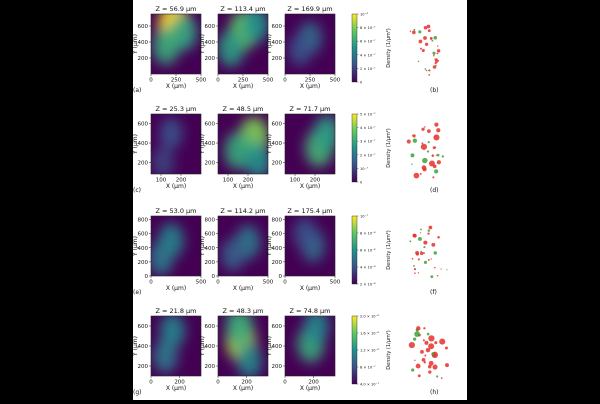 This screenshot has width=600, height=404. I want to click on subplot-title: Z = 25.3 µm, so click(175, 109).